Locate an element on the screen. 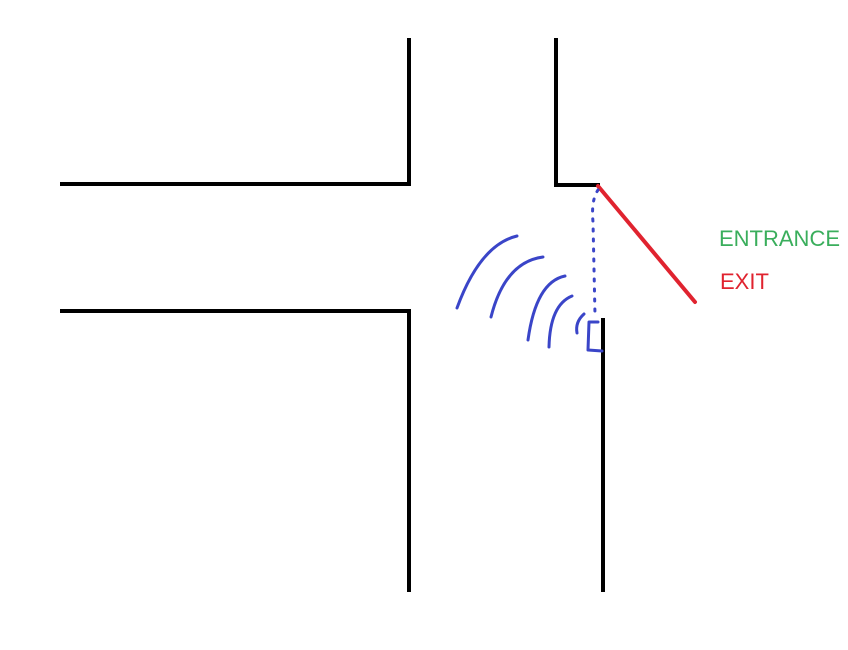  door-line is located at coordinates (646, 244).